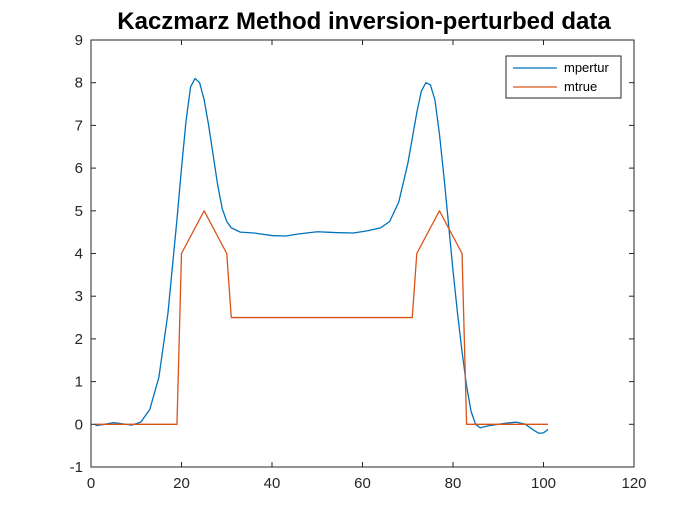 The width and height of the screenshot is (700, 525). Describe the element at coordinates (272, 483) in the screenshot. I see `x-tick-label: 40` at that location.